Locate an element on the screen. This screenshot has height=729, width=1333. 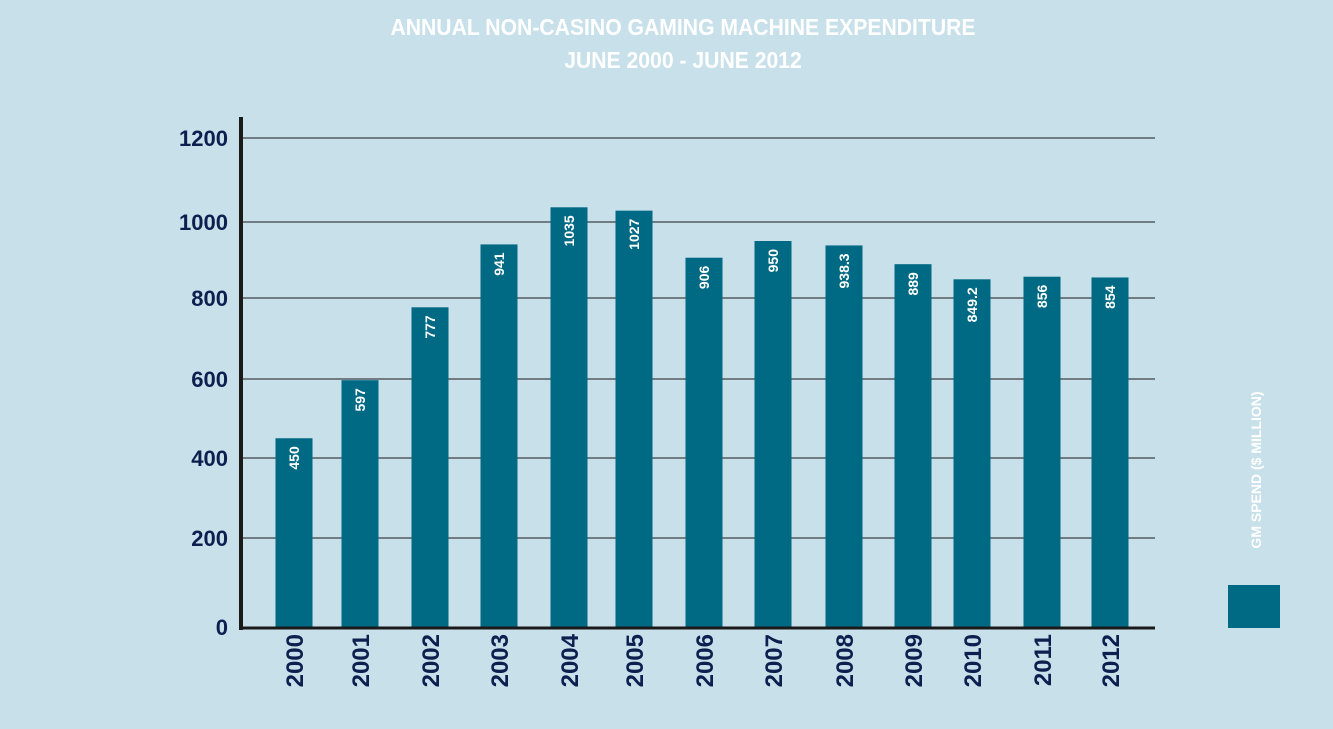
x-tick-label: 2000 is located at coordinates (295, 660).